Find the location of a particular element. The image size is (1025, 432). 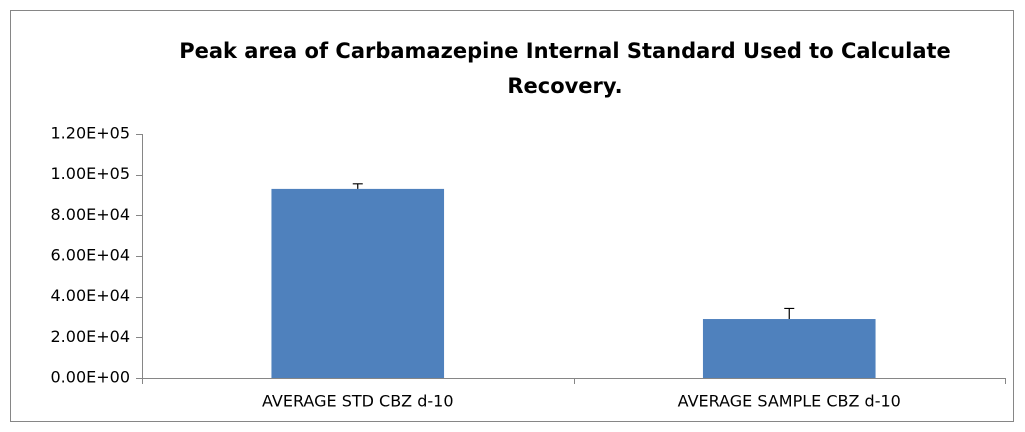

y-tick-label: 1.20E+05 is located at coordinates (91, 133).